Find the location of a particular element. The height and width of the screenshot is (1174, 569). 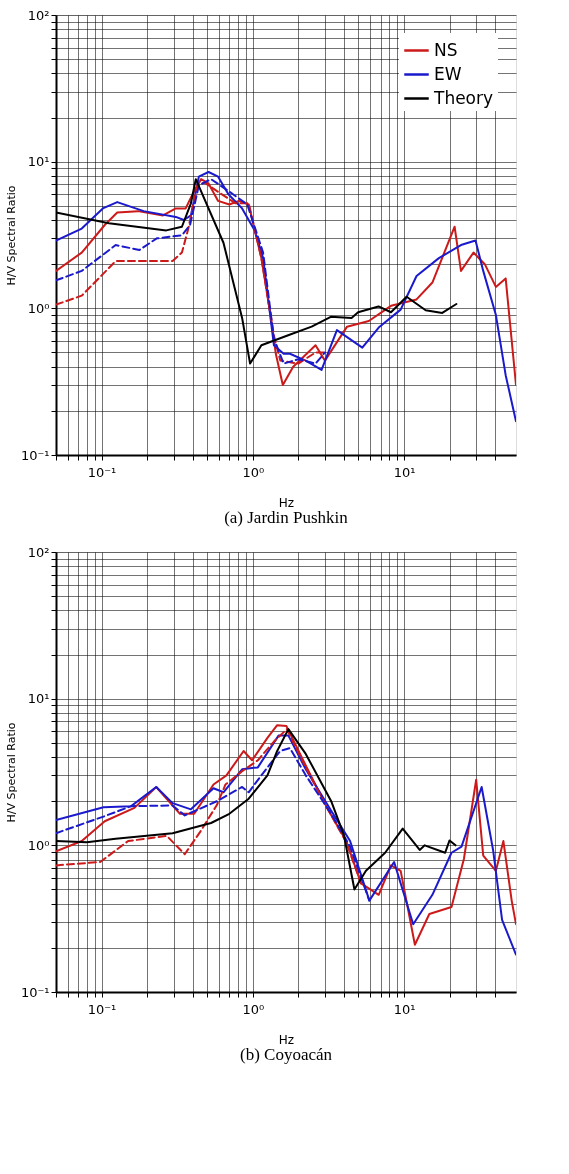

legend-label: EW is located at coordinates (448, 73).